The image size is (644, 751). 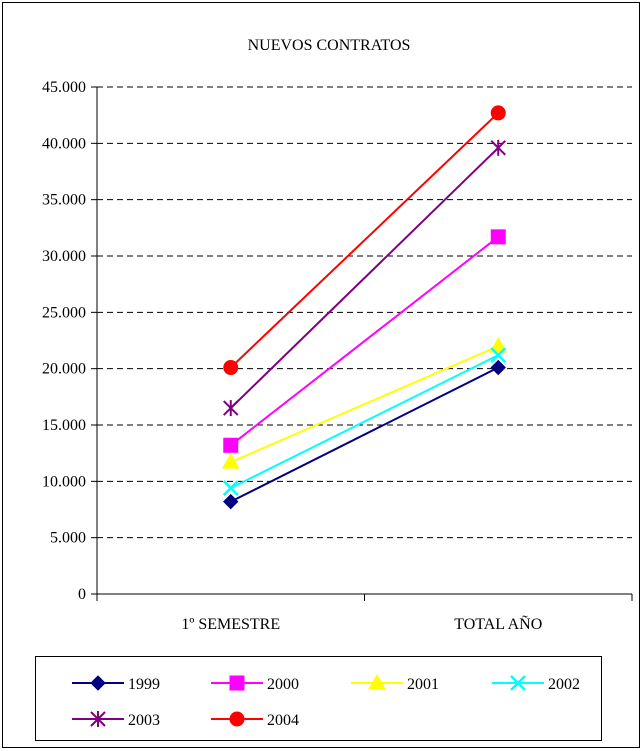 What do you see at coordinates (144, 684) in the screenshot?
I see `legend-label: 1999` at bounding box center [144, 684].